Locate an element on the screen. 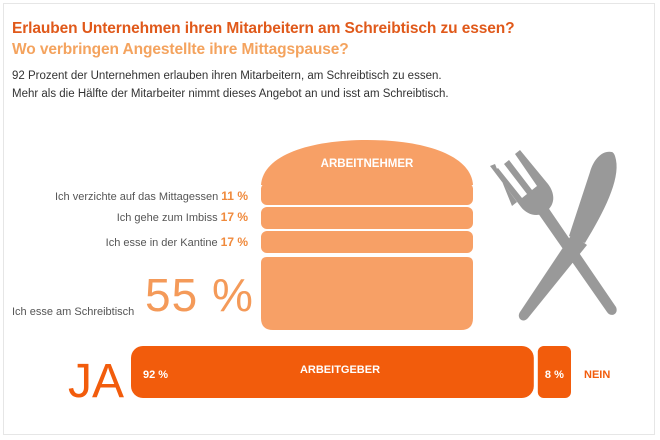  fork-knife-icon is located at coordinates (553, 235).